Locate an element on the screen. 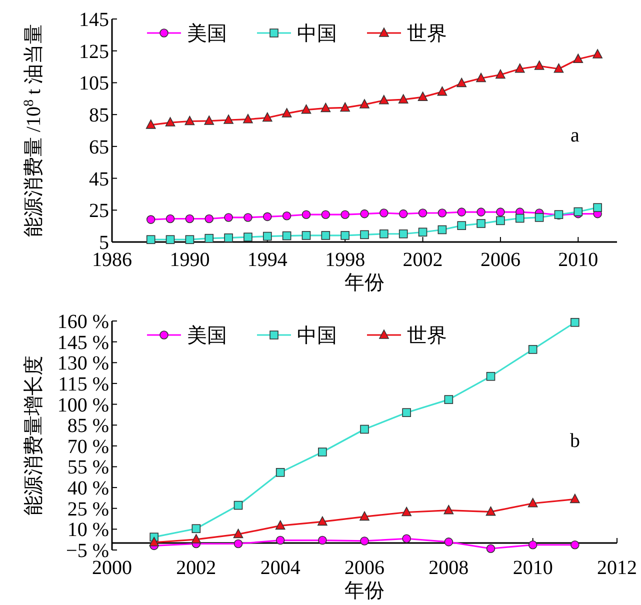 The image size is (641, 605). y-tick-label: 10 % is located at coordinates (88, 530).